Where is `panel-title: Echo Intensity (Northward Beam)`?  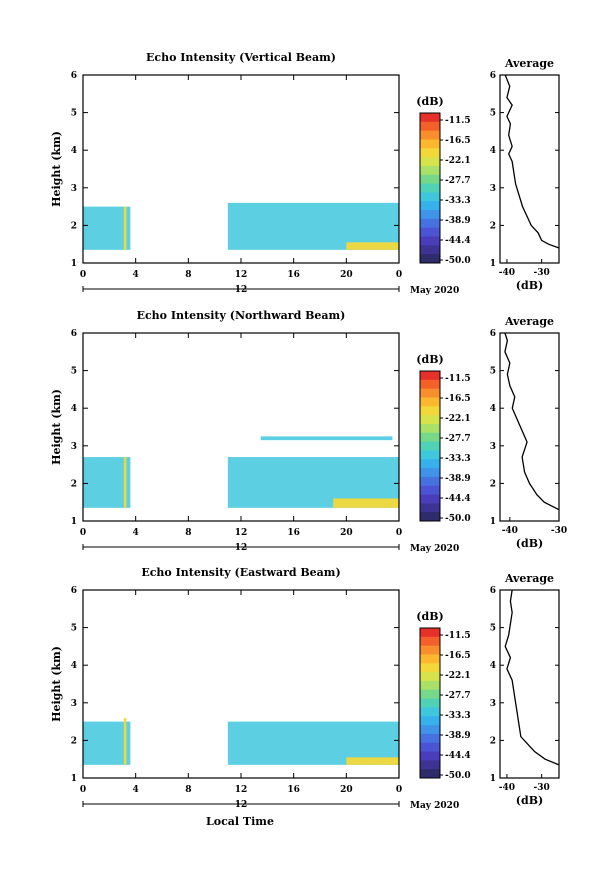
panel-title: Echo Intensity (Northward Beam) is located at coordinates (241, 315).